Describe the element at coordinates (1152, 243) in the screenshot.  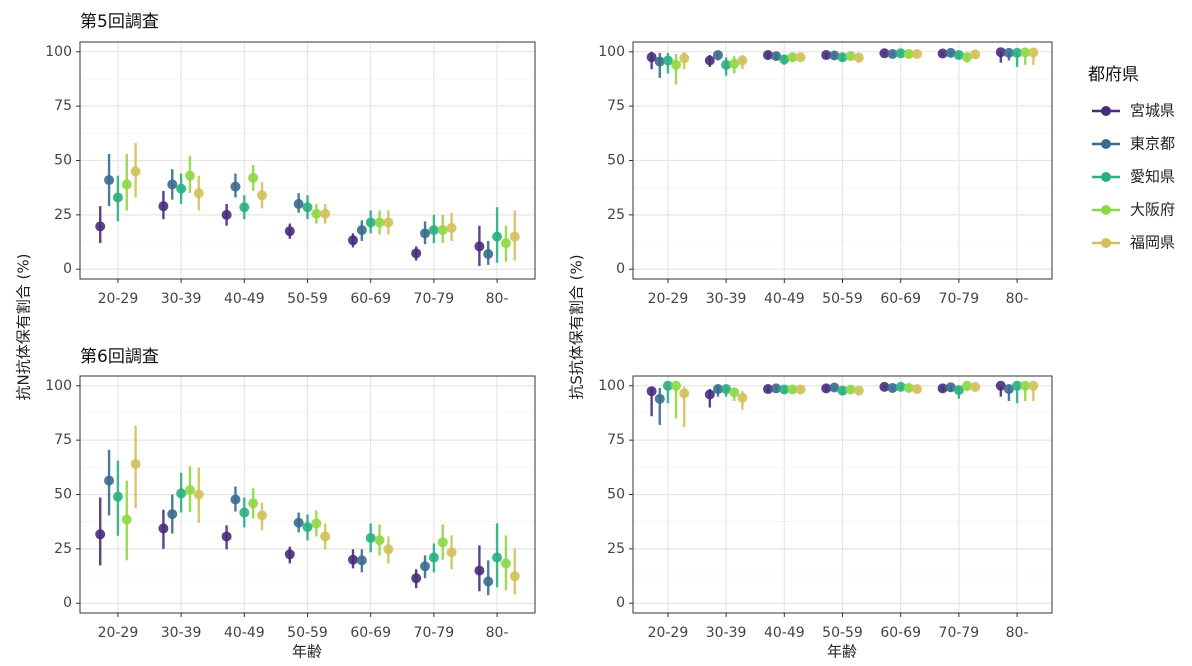
I see `legend-label: 福岡県` at that location.